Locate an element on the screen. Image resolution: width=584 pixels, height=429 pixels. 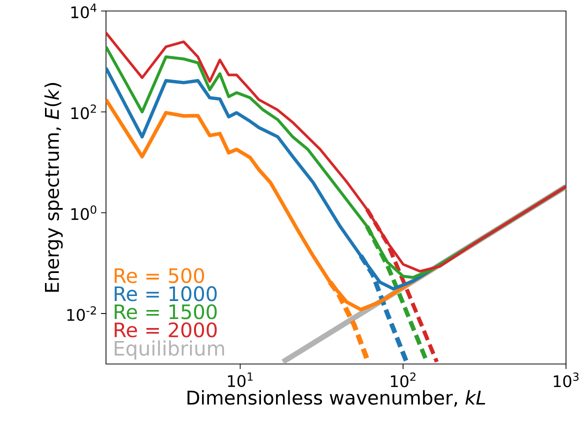
text: Re = 500 is located at coordinates (159, 276).